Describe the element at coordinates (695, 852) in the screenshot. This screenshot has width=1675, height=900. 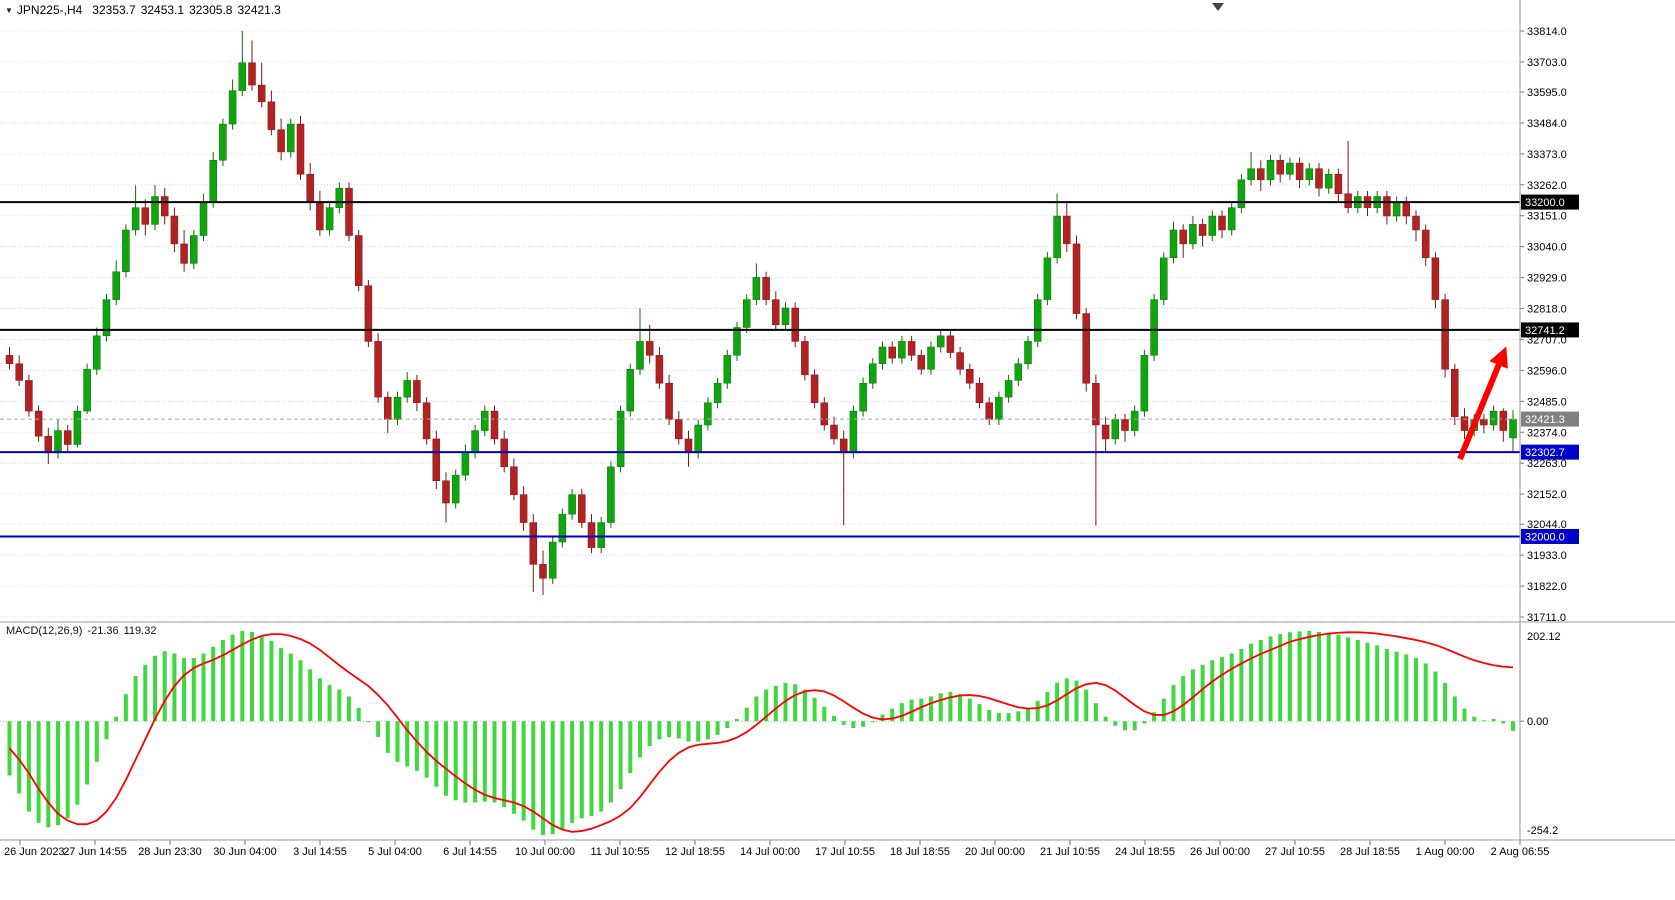
I see `x-axis-label: 12 Jul 18:55` at that location.